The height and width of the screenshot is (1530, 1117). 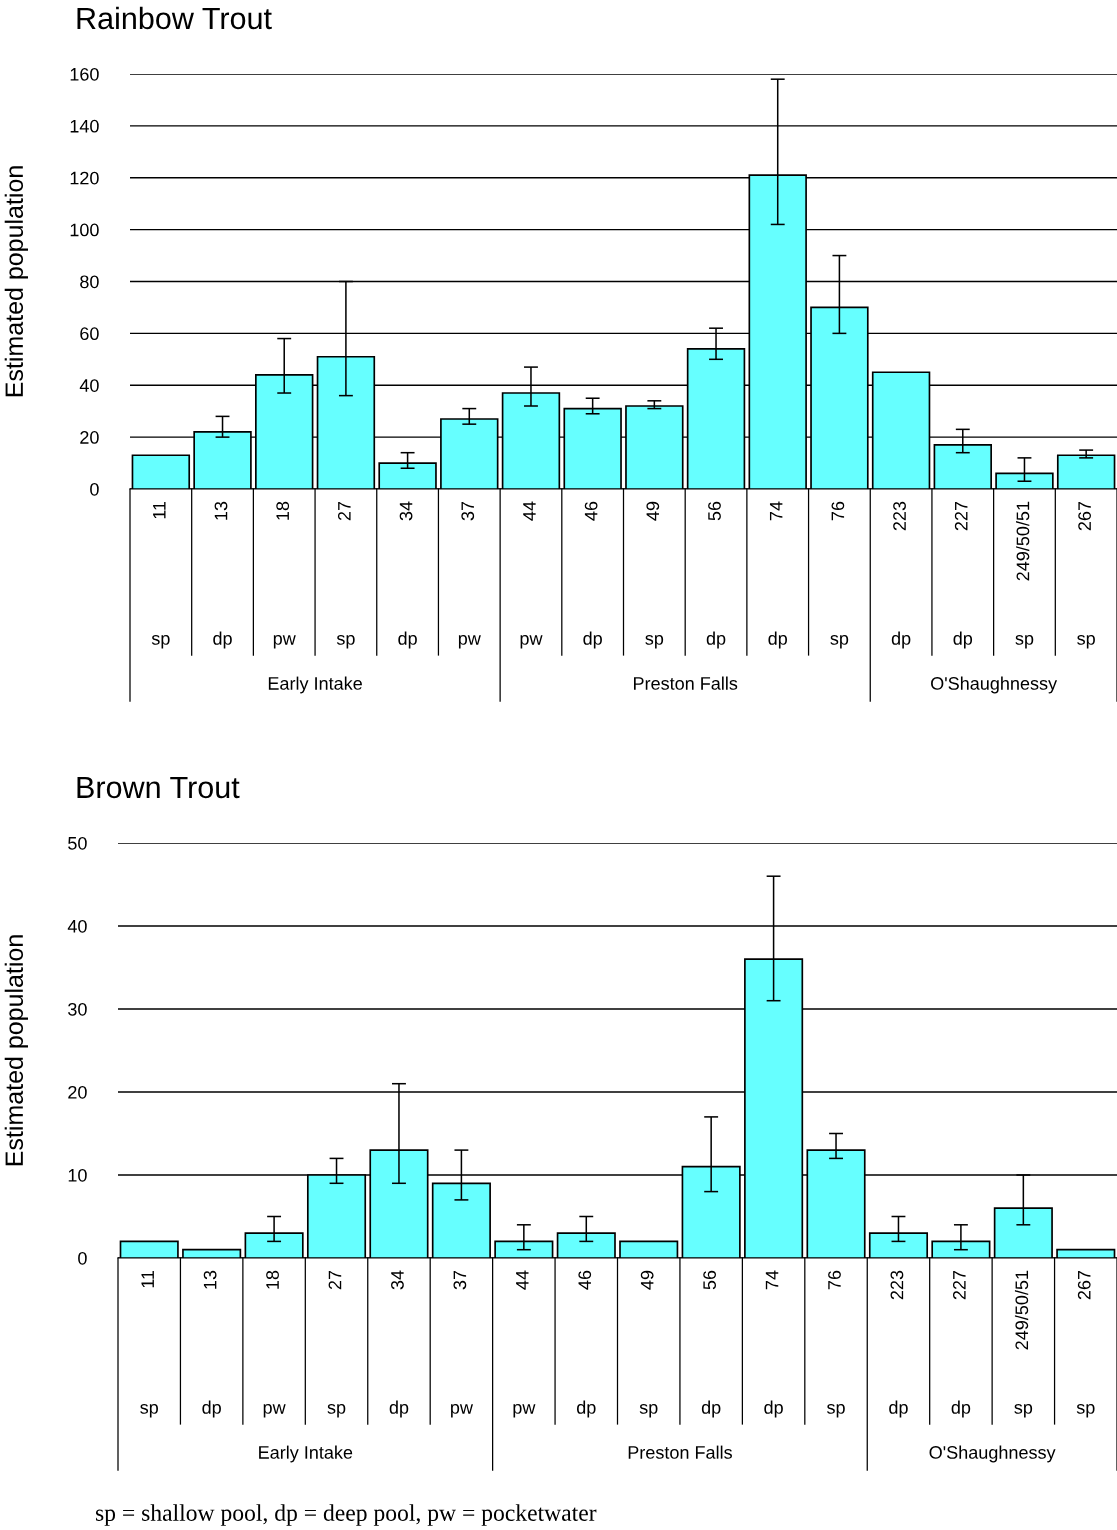 I want to click on chart-title: Rainbow Trout, so click(x=174, y=18).